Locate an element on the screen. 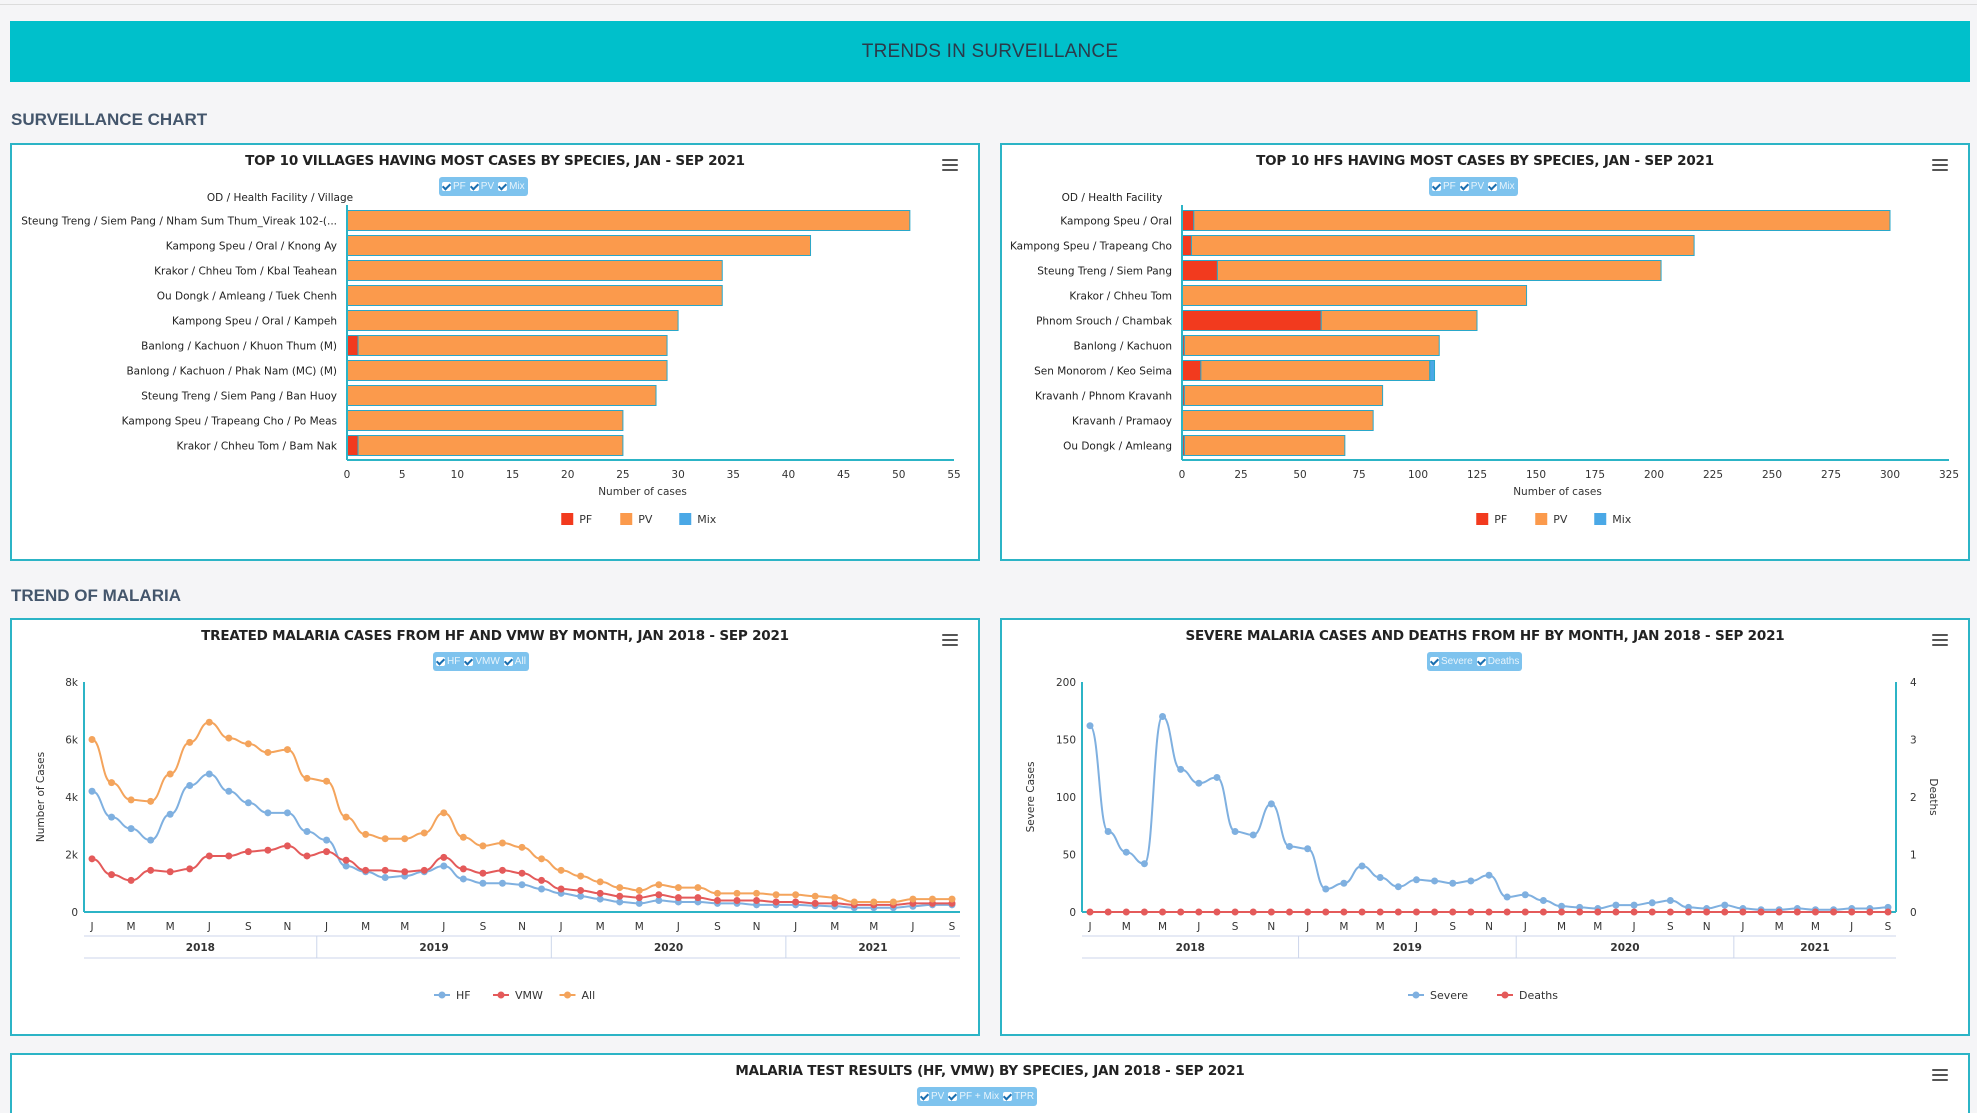 The image size is (1977, 1113). banner-title: TRENDS IN SURVEILLANCE is located at coordinates (990, 51).